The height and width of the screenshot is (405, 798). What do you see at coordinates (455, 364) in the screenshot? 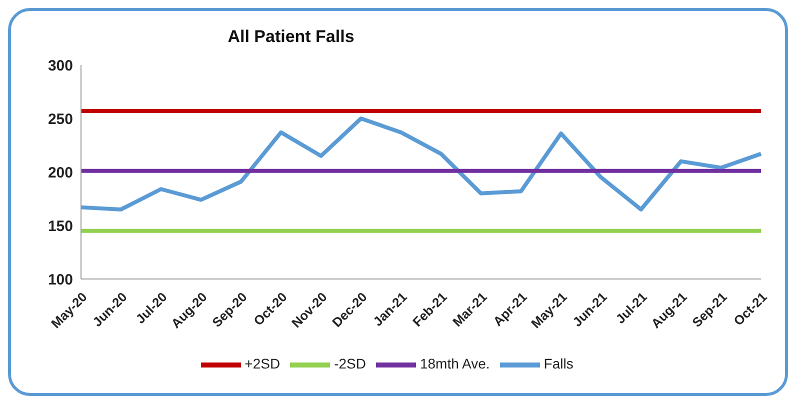
I see `legend-label: 18mth Ave.` at bounding box center [455, 364].